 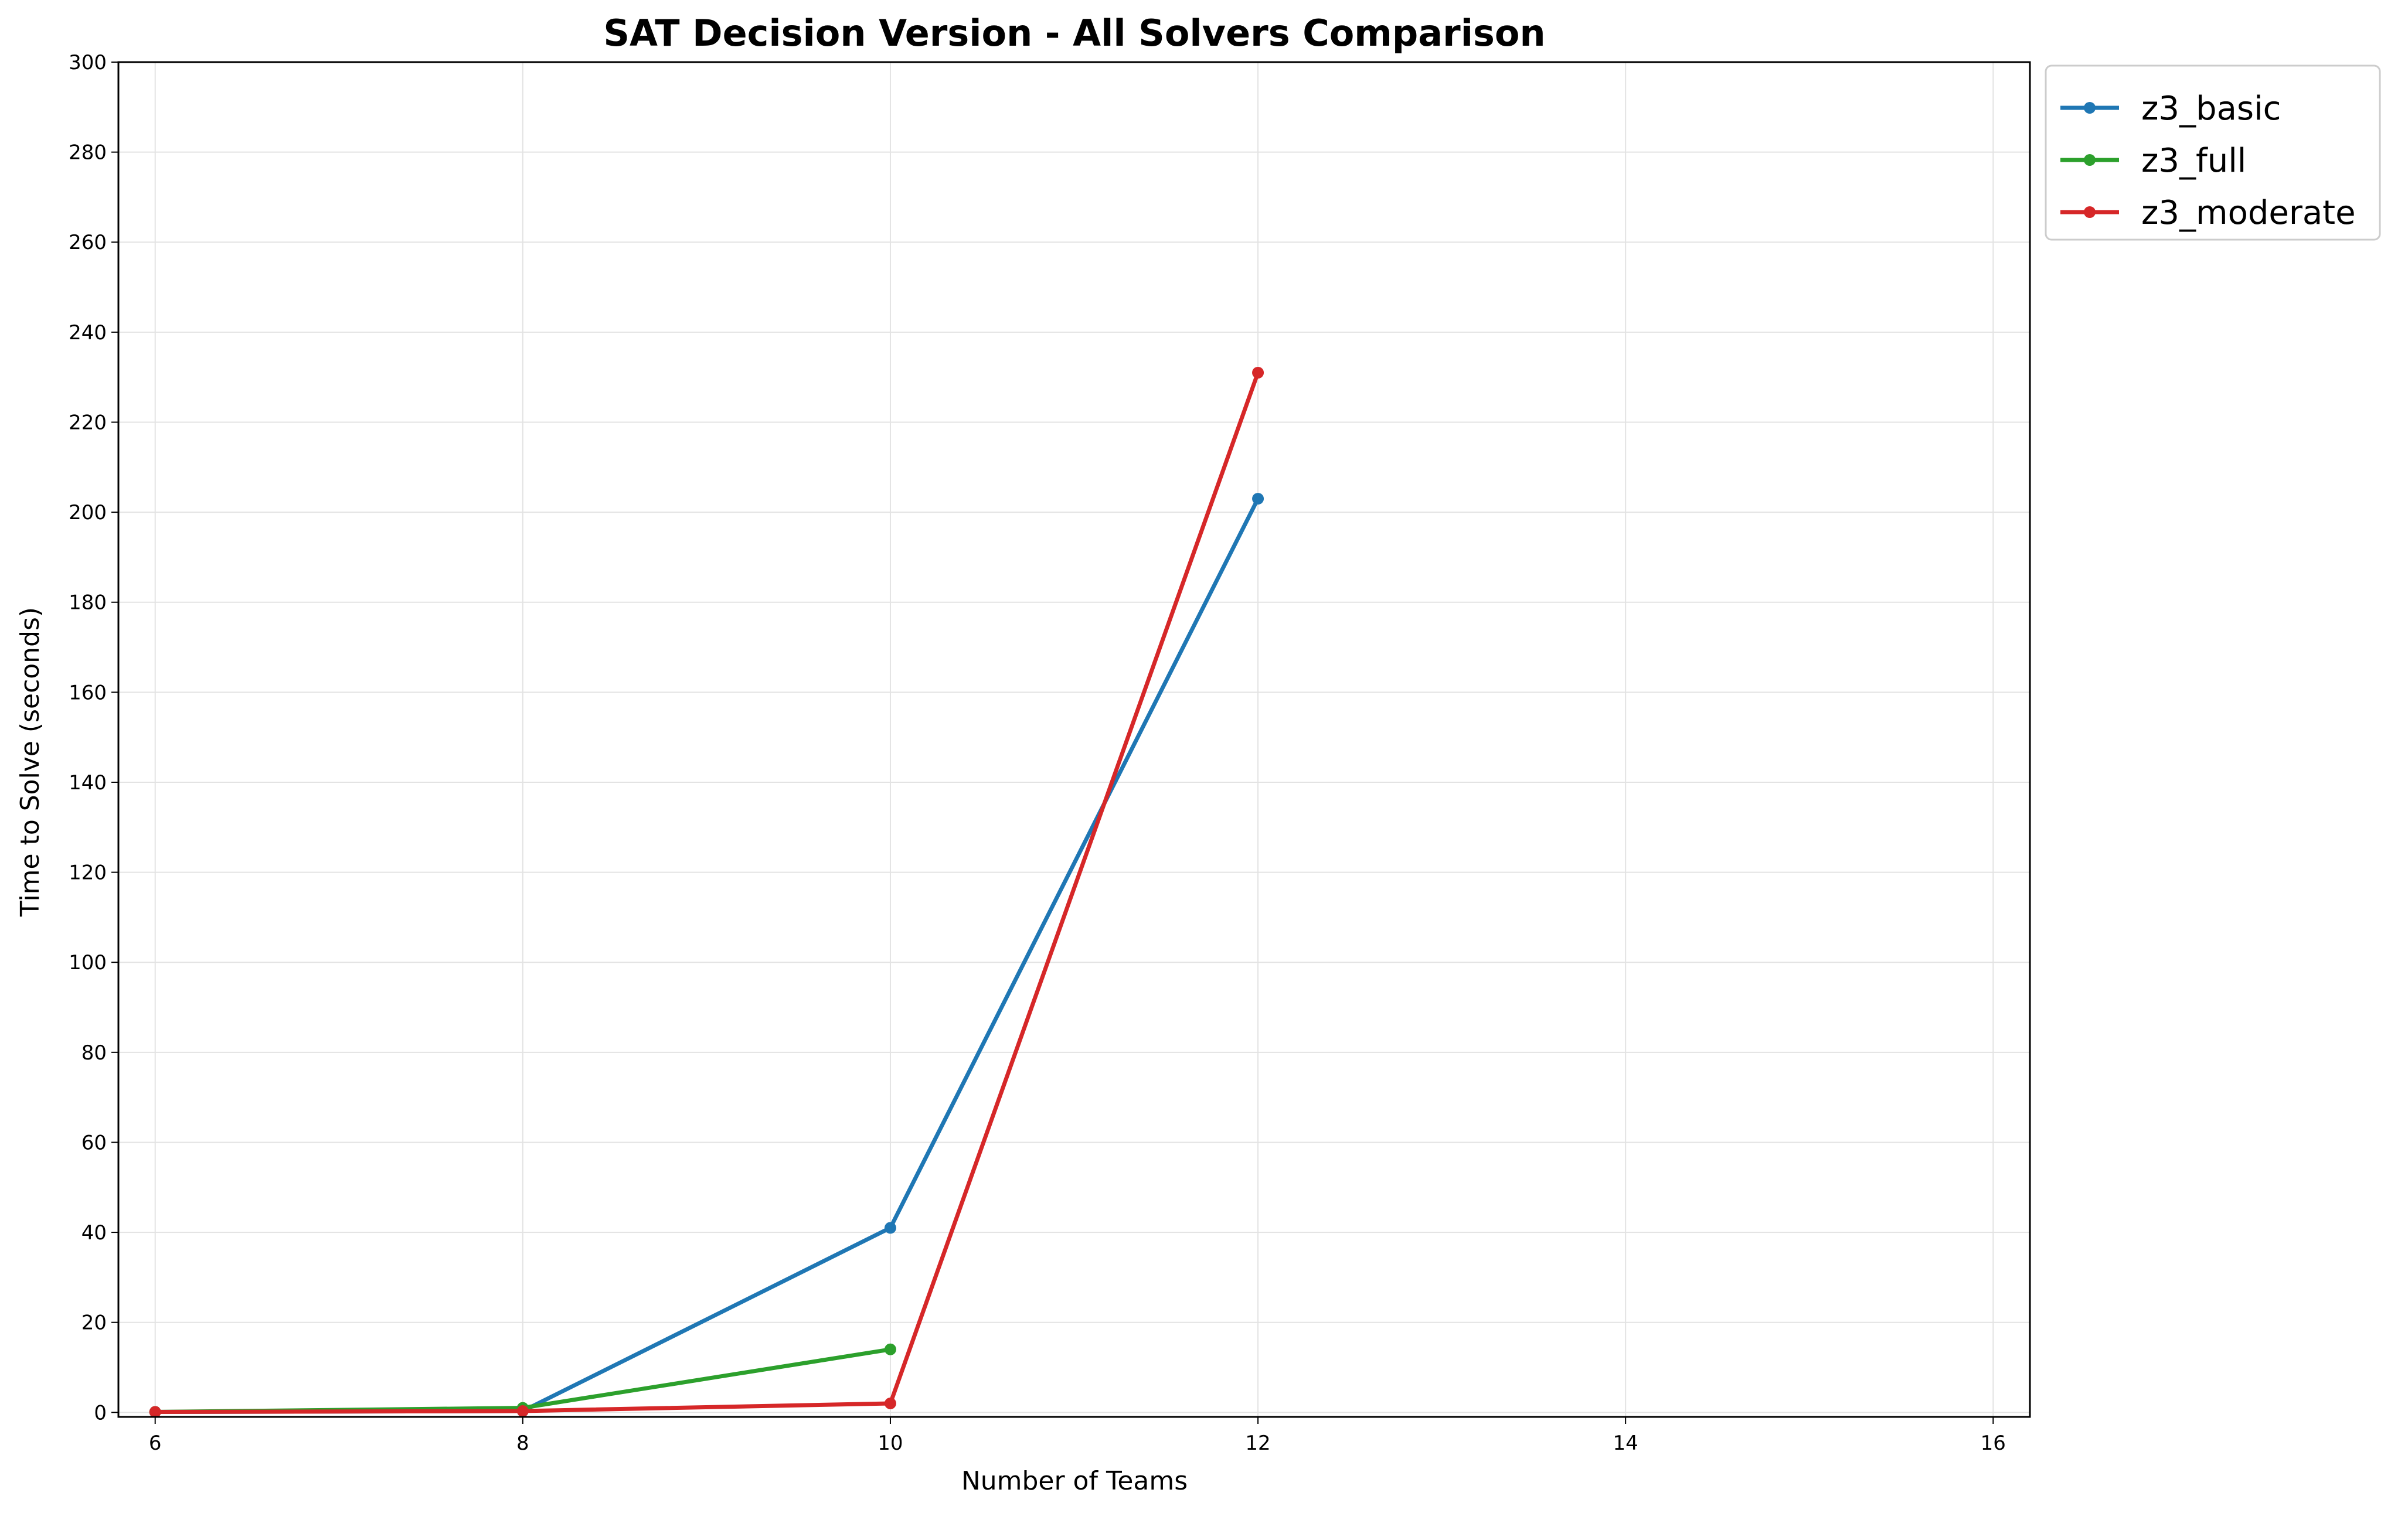 I want to click on y-tick-label: 220, so click(x=88, y=422).